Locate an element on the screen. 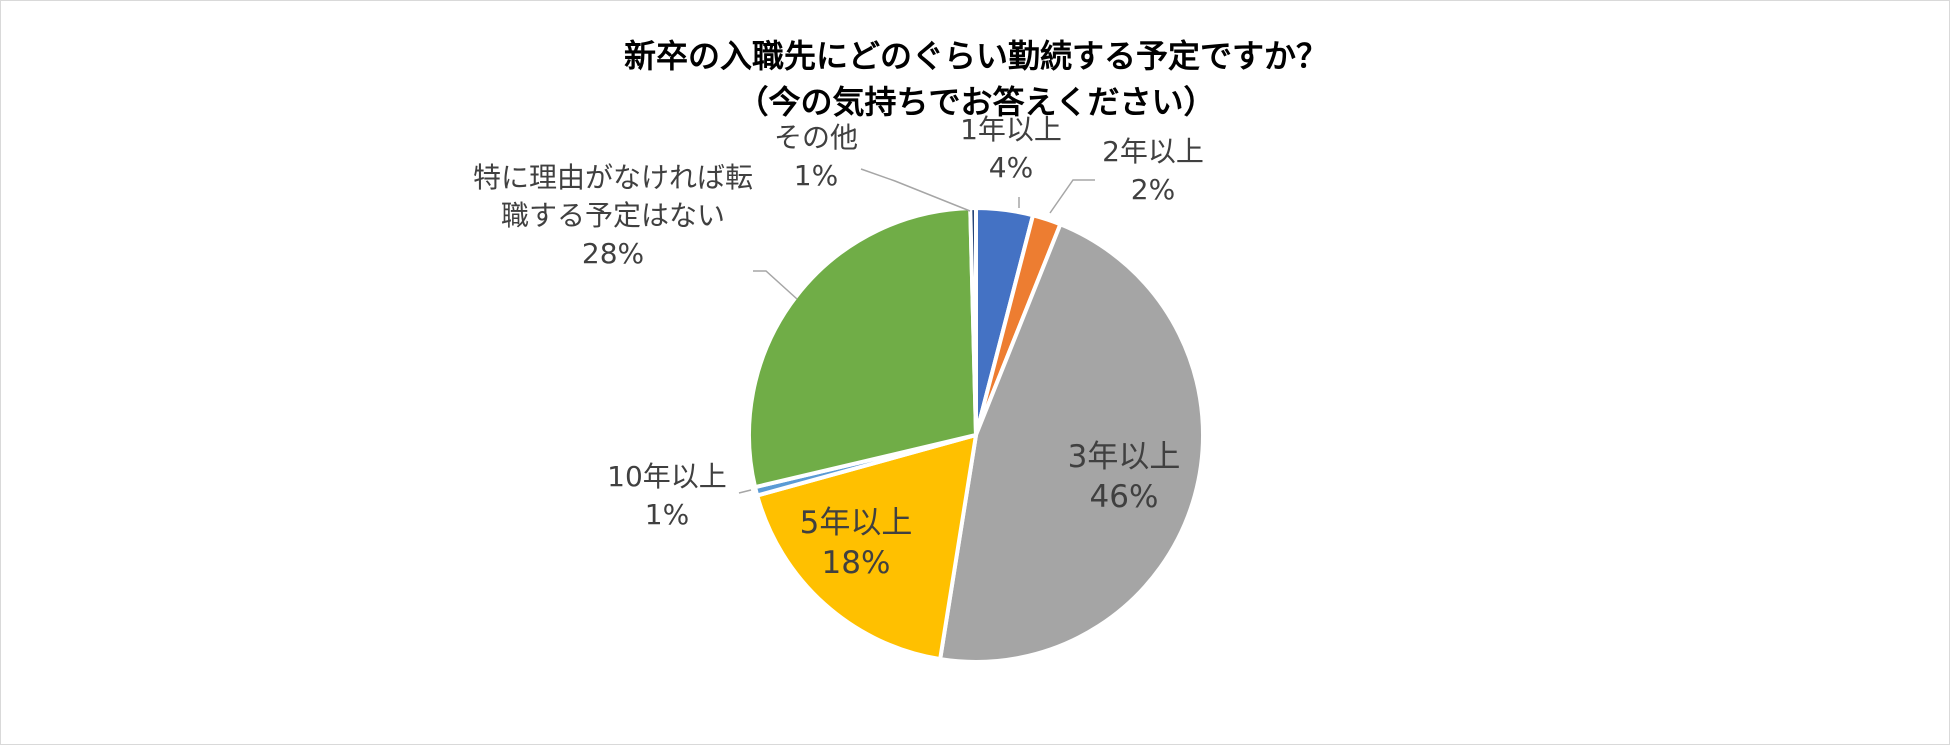  data-label-none: 特に理由がなければ転職する予定はない 28% is located at coordinates (613, 215).